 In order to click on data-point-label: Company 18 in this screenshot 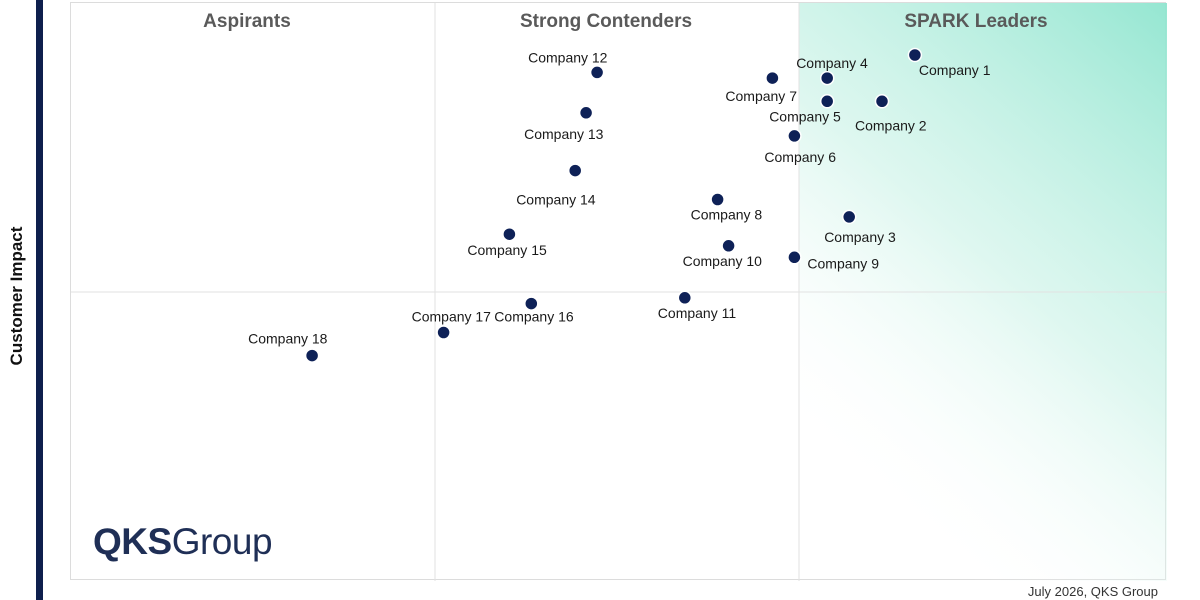, I will do `click(288, 339)`.